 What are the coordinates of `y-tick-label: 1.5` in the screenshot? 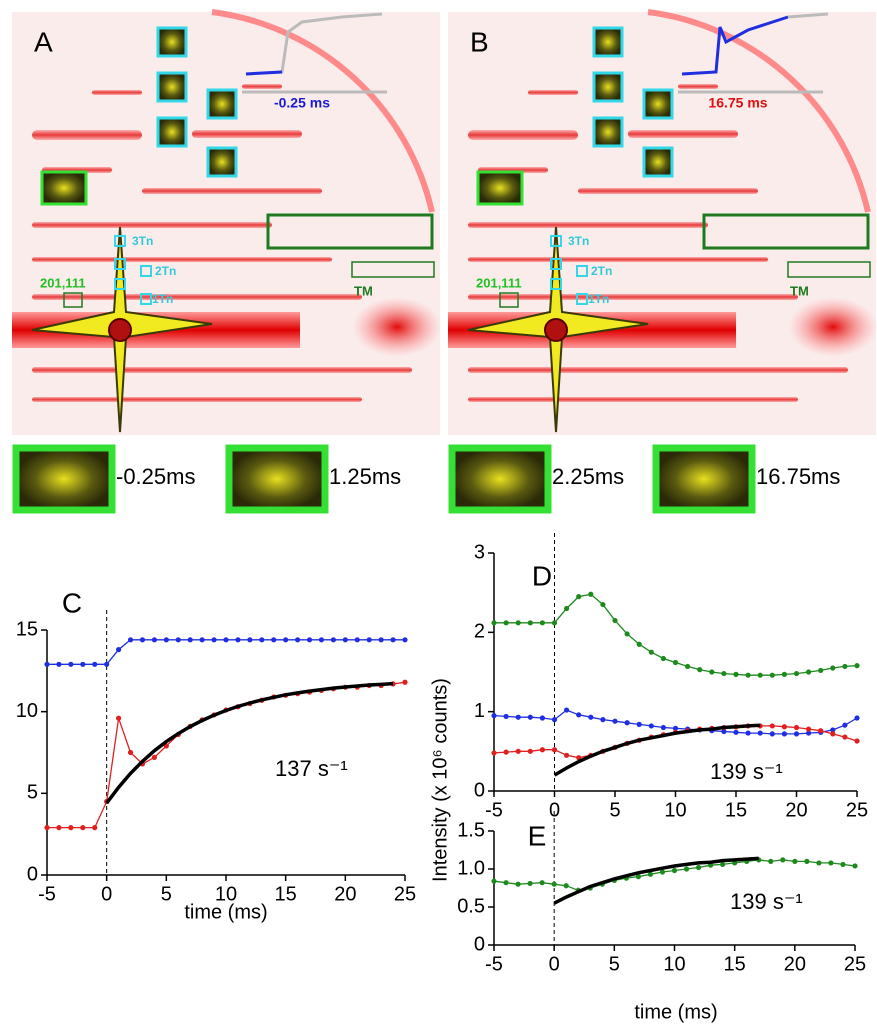 It's located at (471, 830).